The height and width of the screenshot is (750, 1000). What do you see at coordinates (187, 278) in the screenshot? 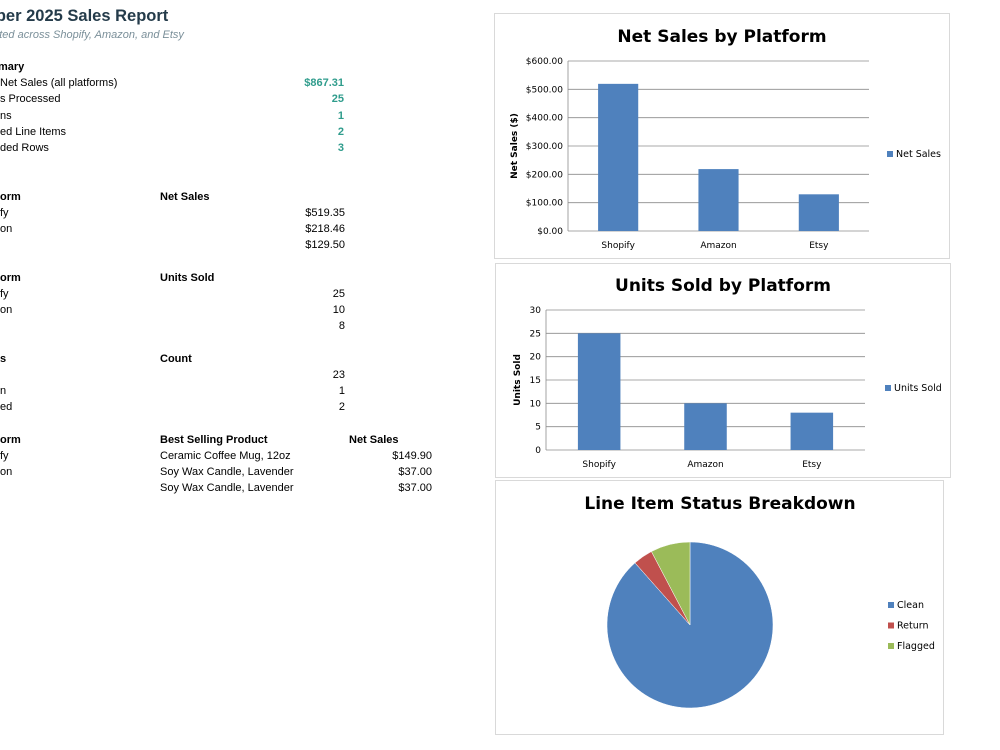
I see `table-header: Units Sold` at bounding box center [187, 278].